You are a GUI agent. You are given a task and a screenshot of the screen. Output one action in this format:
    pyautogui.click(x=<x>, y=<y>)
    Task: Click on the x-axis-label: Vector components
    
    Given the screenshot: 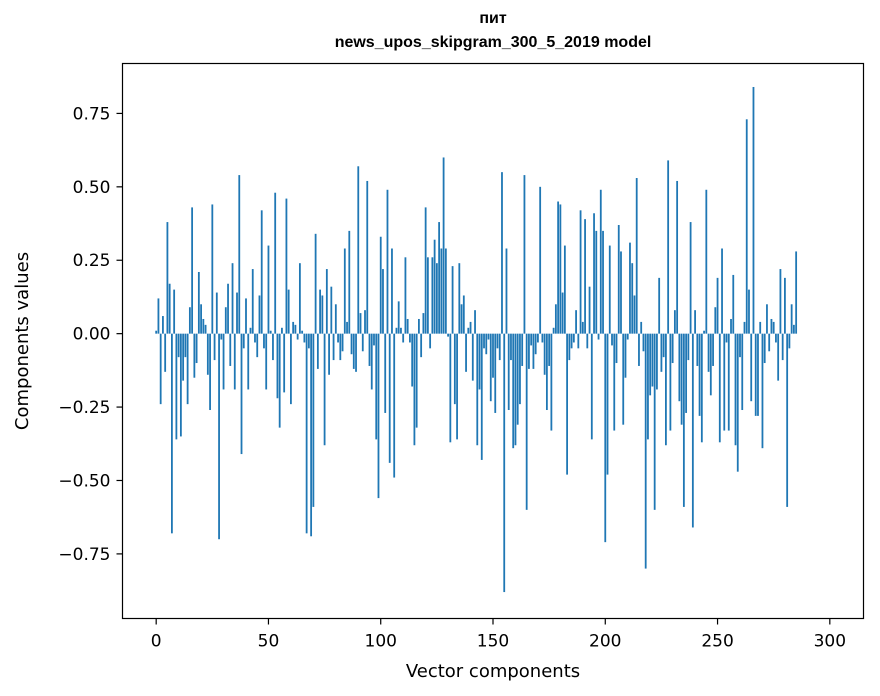 What is the action you would take?
    pyautogui.click(x=493, y=671)
    